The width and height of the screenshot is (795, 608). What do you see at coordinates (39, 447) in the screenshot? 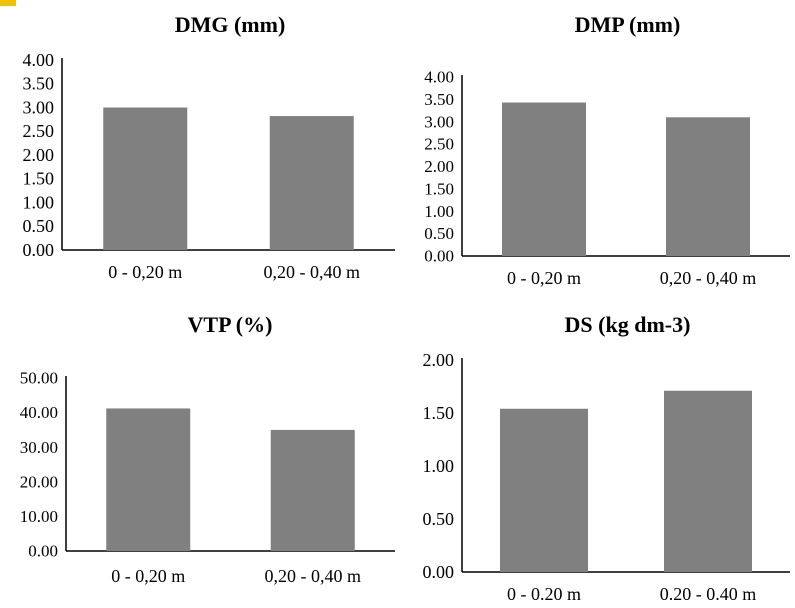
I see `y-tick-label: 30.00` at bounding box center [39, 447].